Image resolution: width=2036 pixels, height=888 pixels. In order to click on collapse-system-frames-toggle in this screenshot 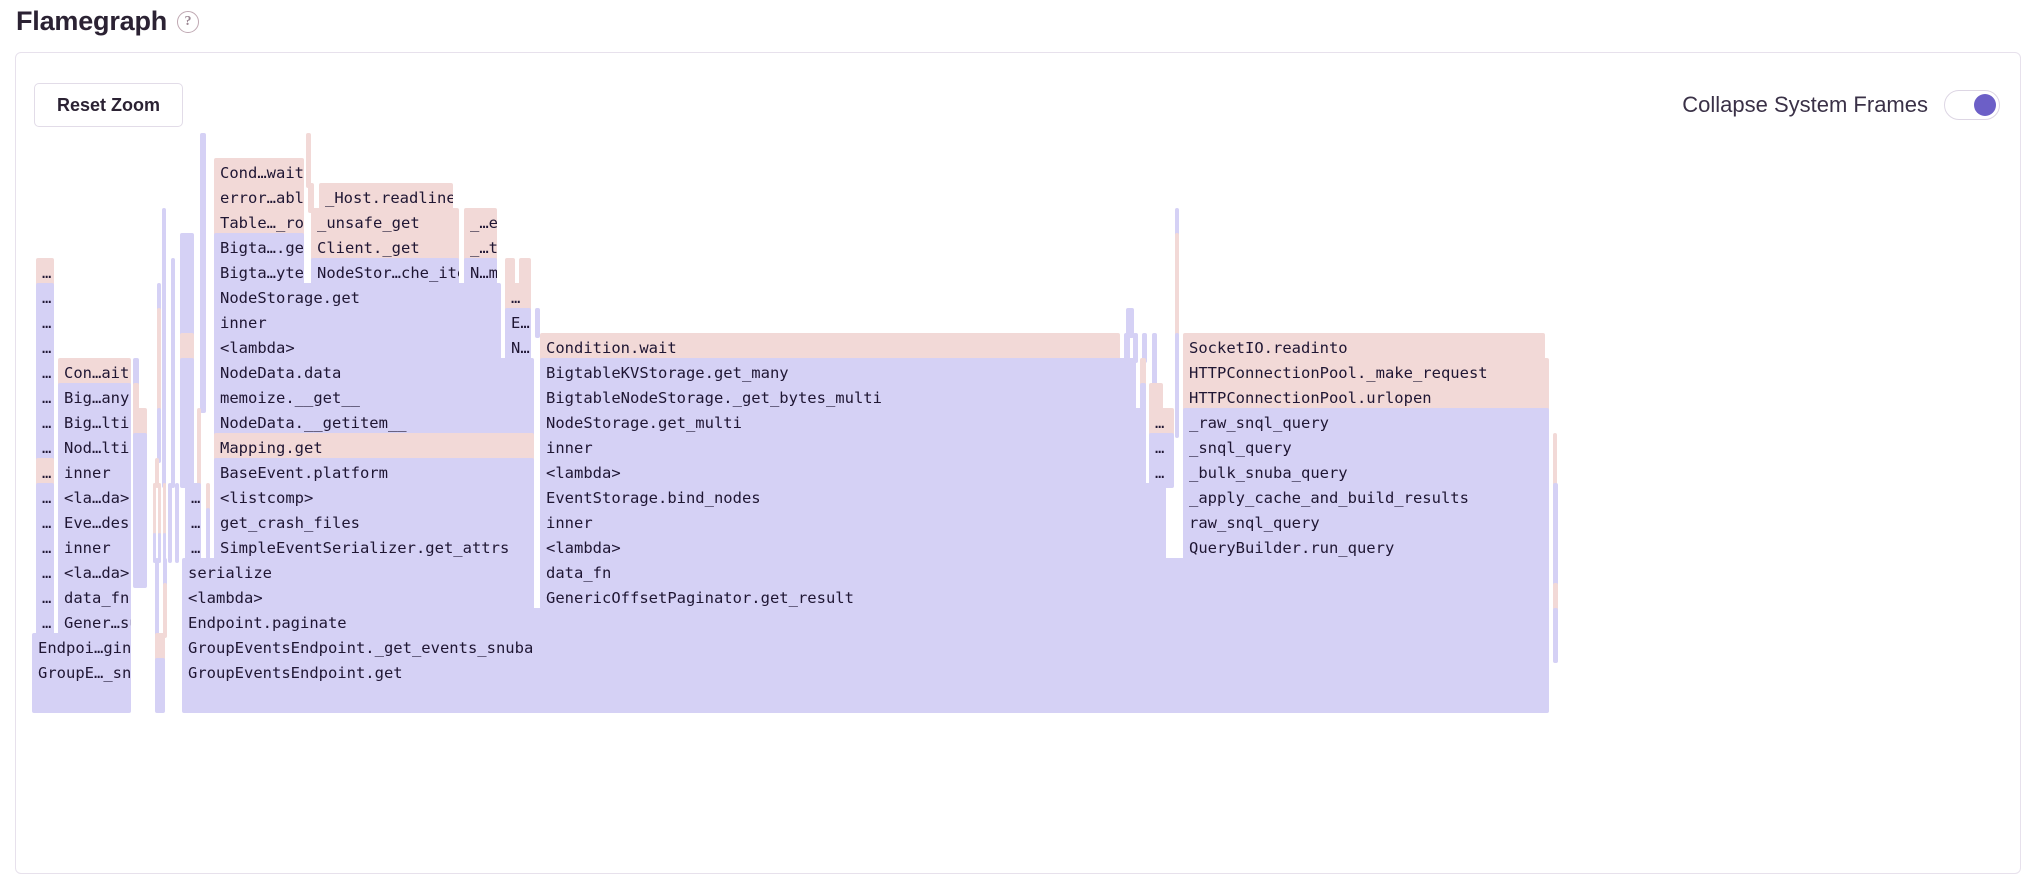, I will do `click(1972, 105)`.